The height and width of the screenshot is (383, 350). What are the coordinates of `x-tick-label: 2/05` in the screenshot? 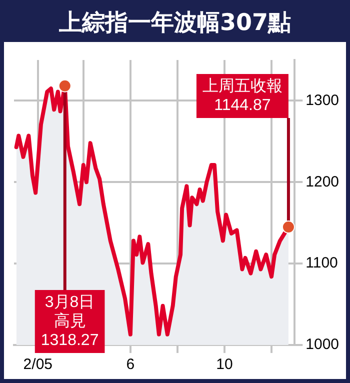 It's located at (37, 365).